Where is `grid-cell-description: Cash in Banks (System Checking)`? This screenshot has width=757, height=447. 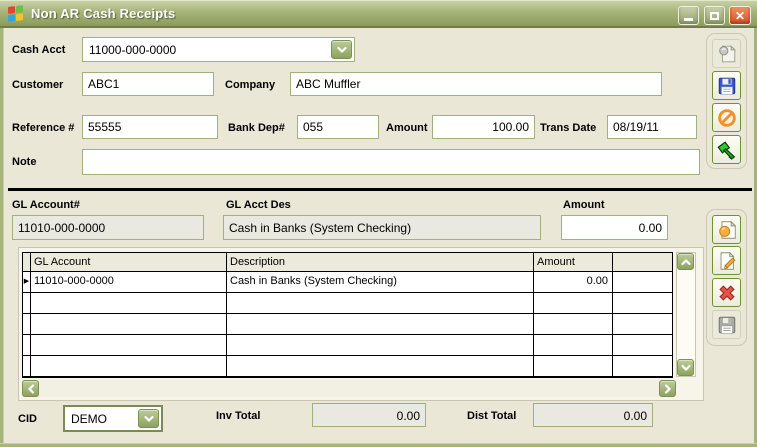
grid-cell-description: Cash in Banks (System Checking) is located at coordinates (380, 282).